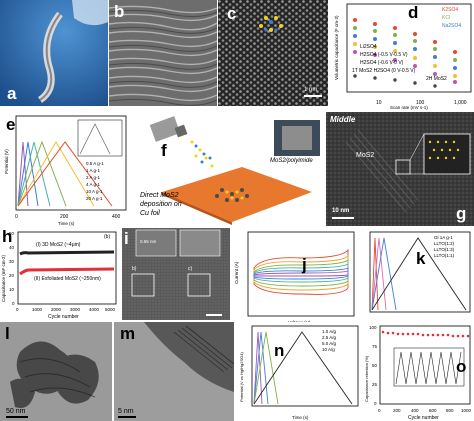 This screenshot has width=474, height=421. Describe the element at coordinates (66, 223) in the screenshot. I see `panel-e-xlabel: Time (s)` at that location.